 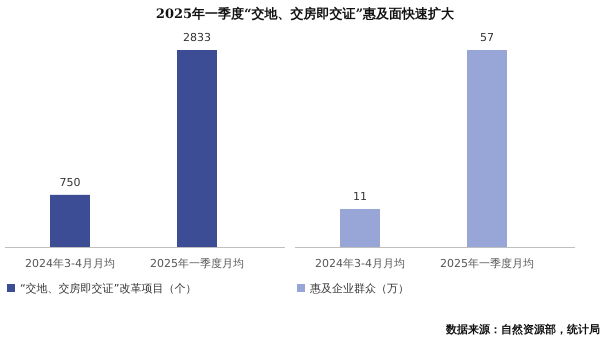 What do you see at coordinates (359, 288) in the screenshot?
I see `legend-label: 惠及企业群众（万）` at bounding box center [359, 288].